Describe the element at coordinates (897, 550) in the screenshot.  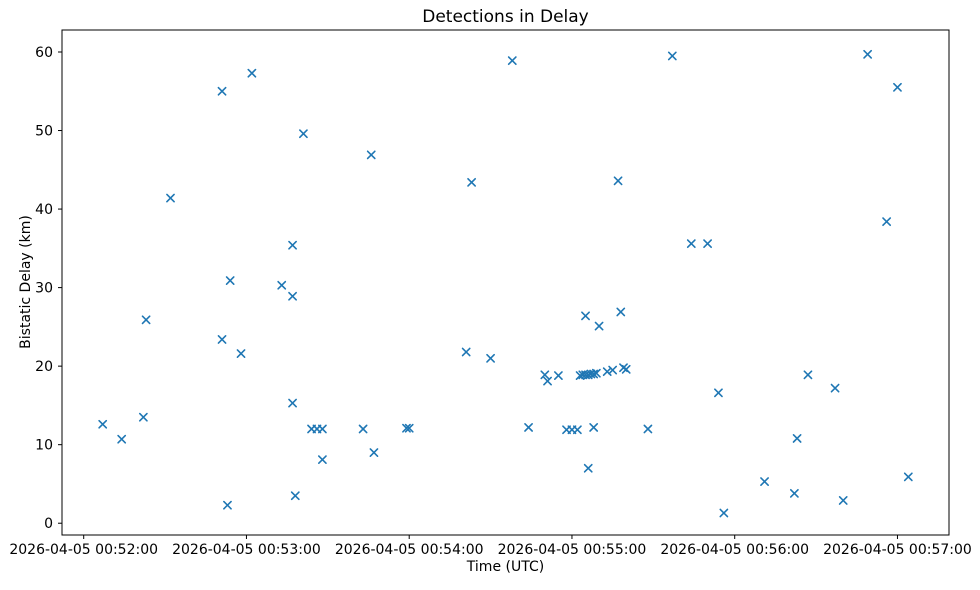
I see `x-tick-label: 2026-04-05 00:57:00` at that location.